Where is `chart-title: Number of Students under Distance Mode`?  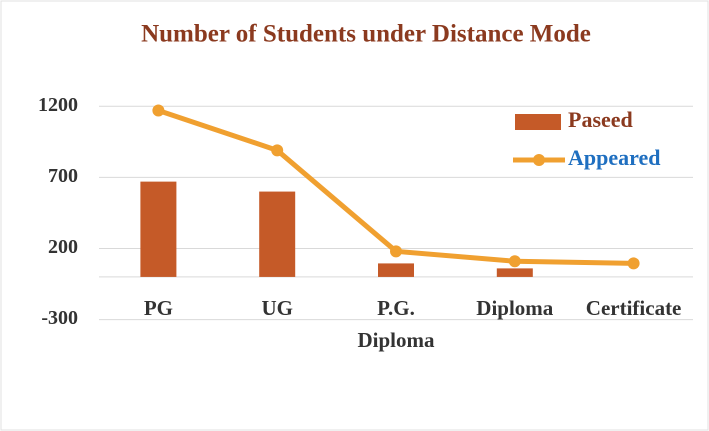
chart-title: Number of Students under Distance Mode is located at coordinates (366, 34).